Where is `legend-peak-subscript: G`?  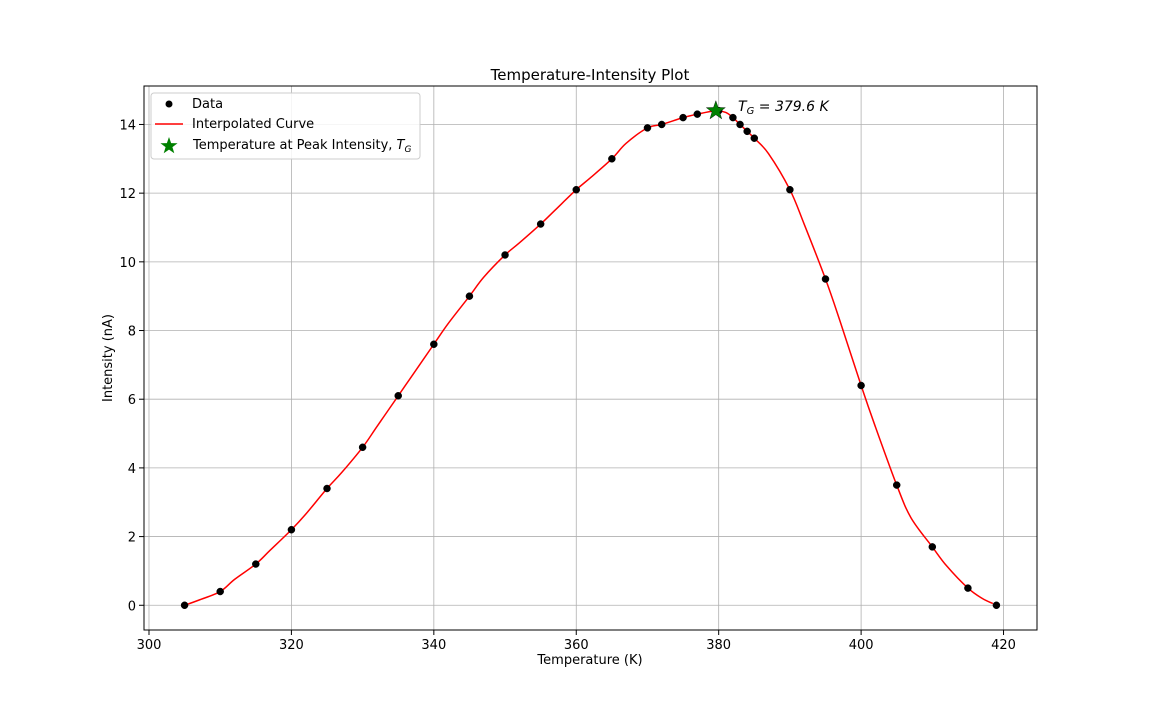
legend-peak-subscript: G is located at coordinates (407, 150).